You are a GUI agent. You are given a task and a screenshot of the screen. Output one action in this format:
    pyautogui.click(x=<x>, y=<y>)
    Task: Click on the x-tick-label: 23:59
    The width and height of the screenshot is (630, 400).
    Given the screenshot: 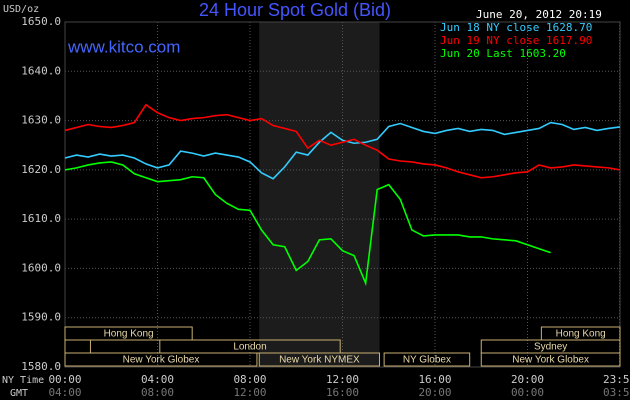 What is the action you would take?
    pyautogui.click(x=616, y=379)
    